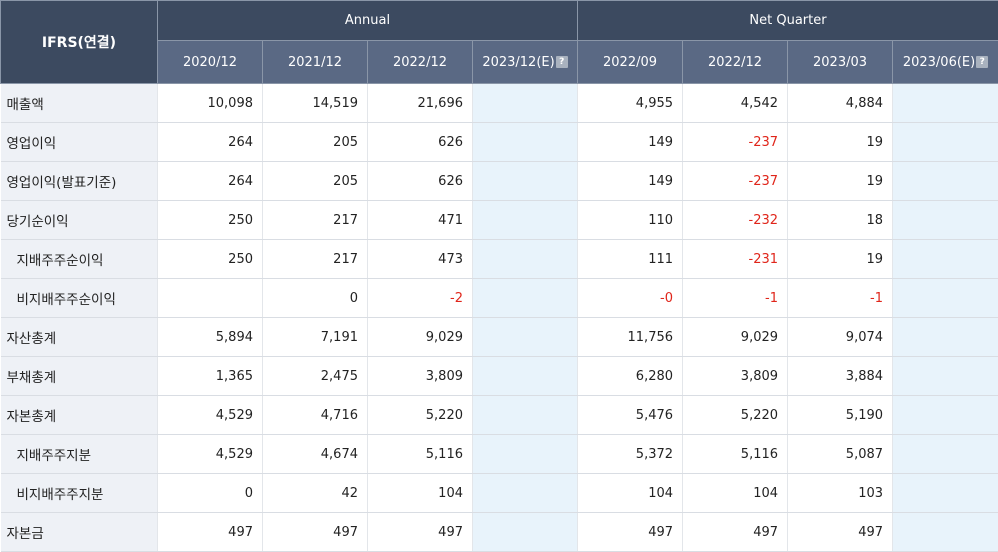 The width and height of the screenshot is (998, 552). Describe the element at coordinates (210, 220) in the screenshot. I see `table-cell: 250` at that location.